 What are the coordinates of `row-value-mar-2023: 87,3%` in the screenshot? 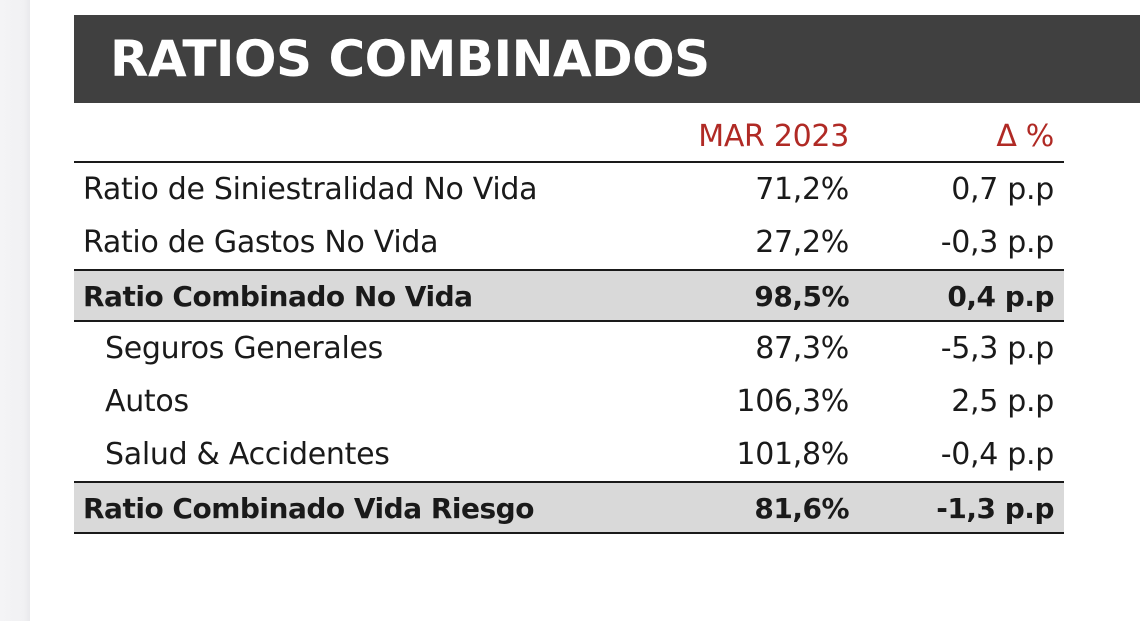 It's located at (802, 348).